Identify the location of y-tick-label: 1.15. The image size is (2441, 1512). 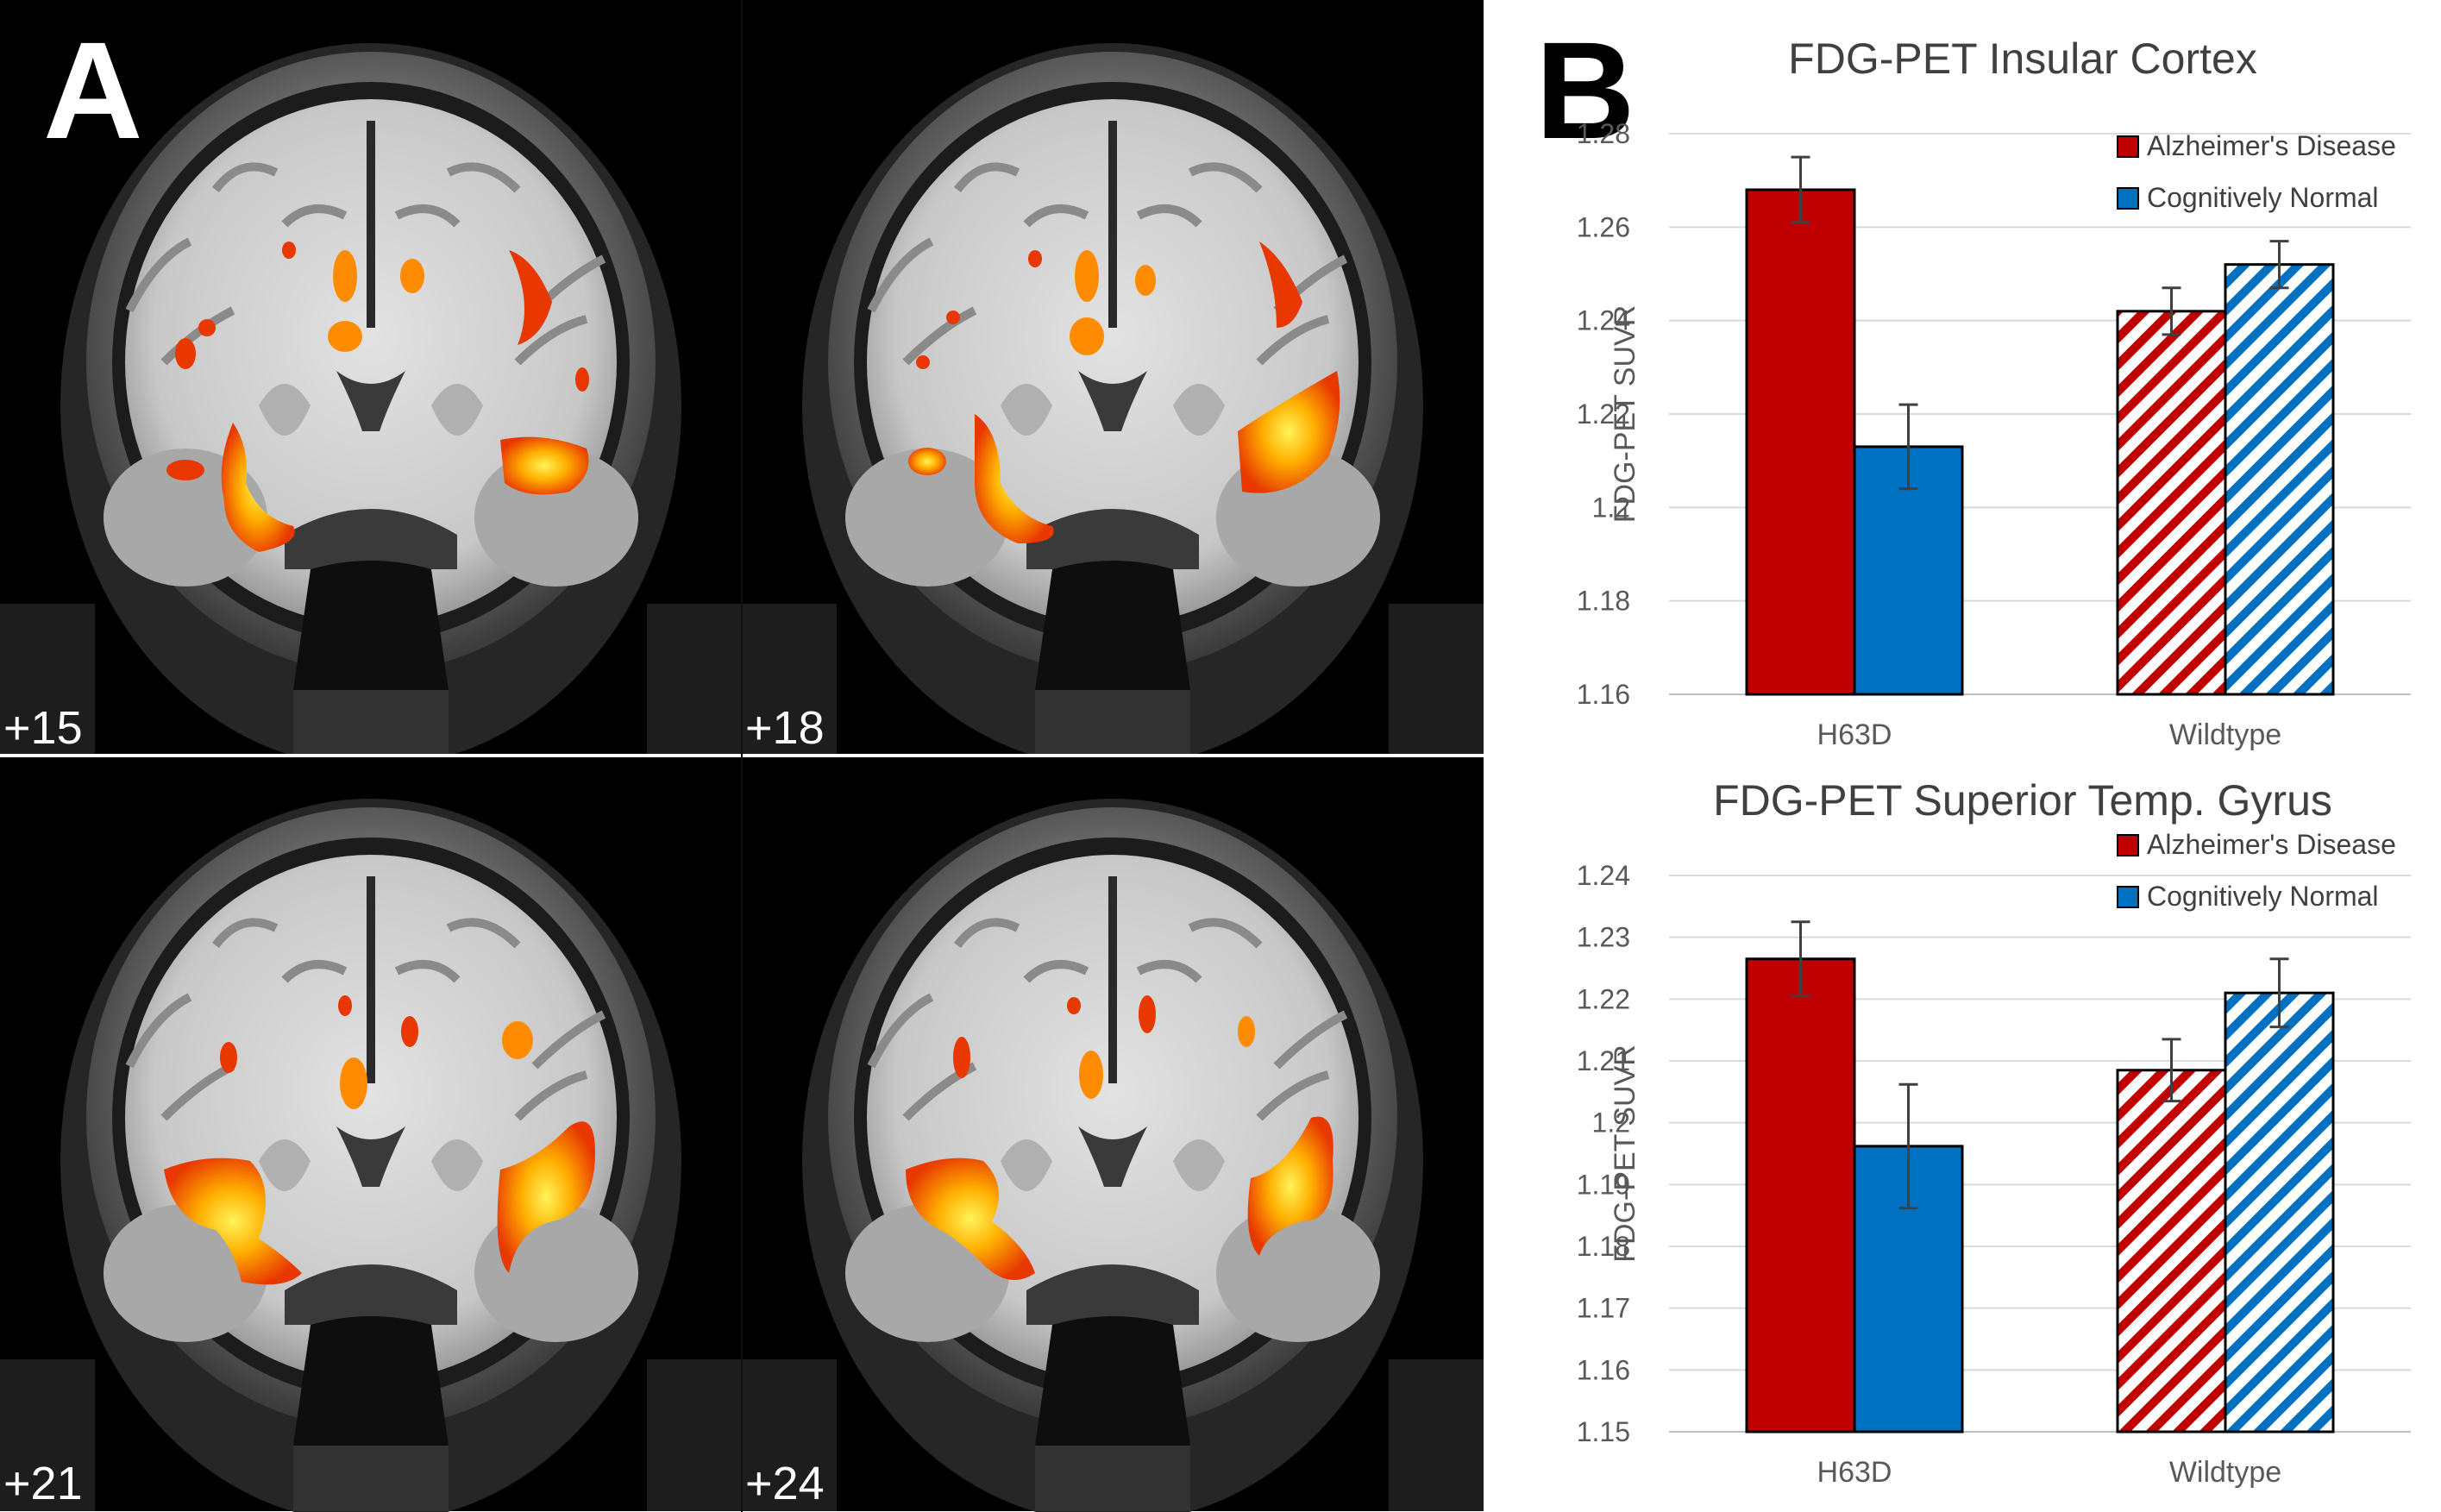
(1603, 1431).